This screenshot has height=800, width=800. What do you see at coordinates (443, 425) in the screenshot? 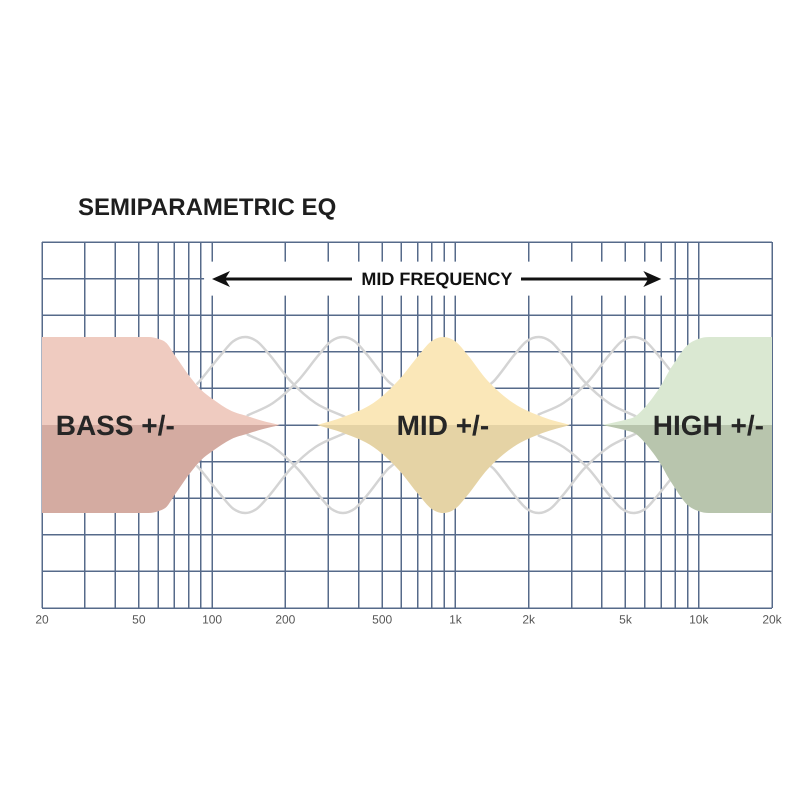
I see `series-label: MID +/-` at bounding box center [443, 425].